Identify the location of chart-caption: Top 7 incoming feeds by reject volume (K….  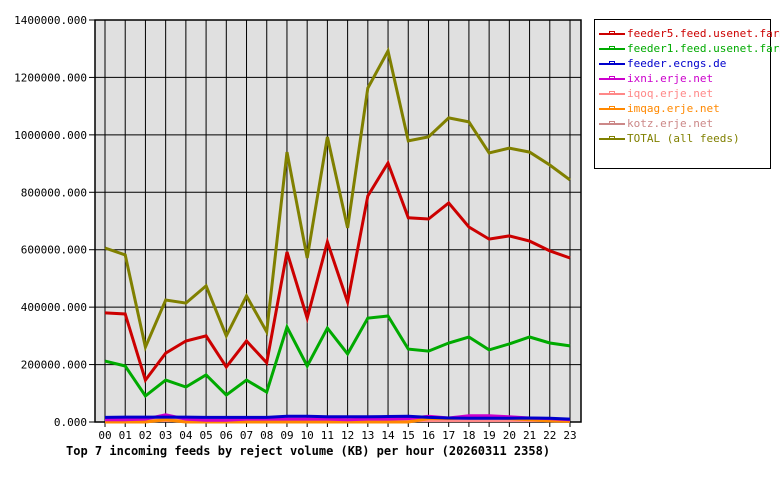
(308, 451).